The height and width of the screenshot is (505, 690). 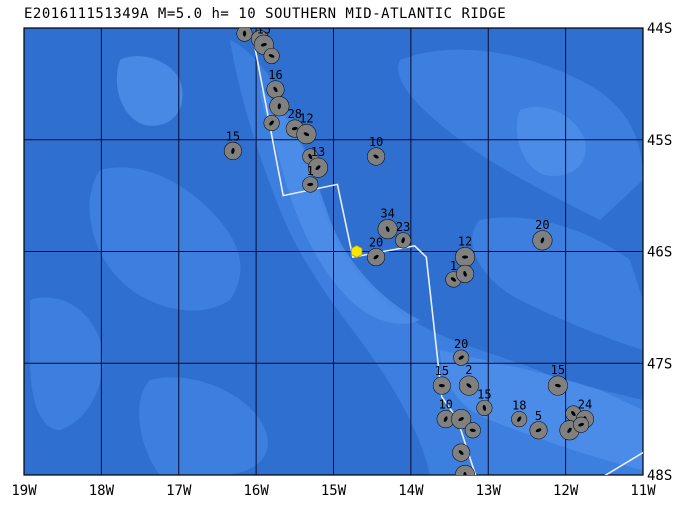 What do you see at coordinates (468, 379) in the screenshot?
I see `focal-mechanism: 2` at bounding box center [468, 379].